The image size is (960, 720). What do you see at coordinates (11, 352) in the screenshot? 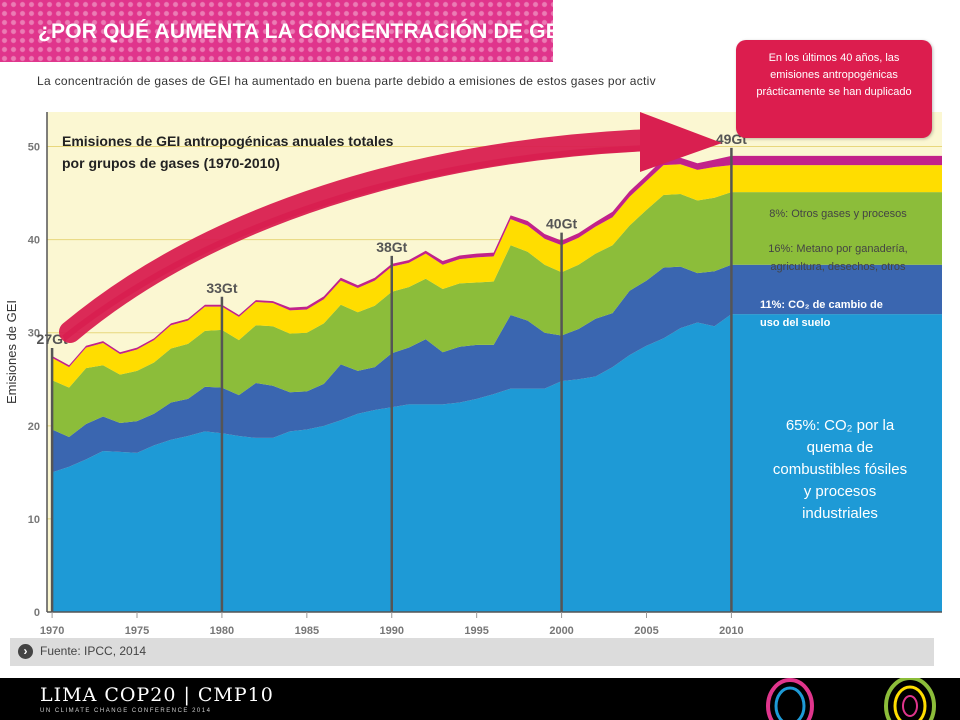
I see `y-axis-label: Emisiones de GEI` at bounding box center [11, 352].